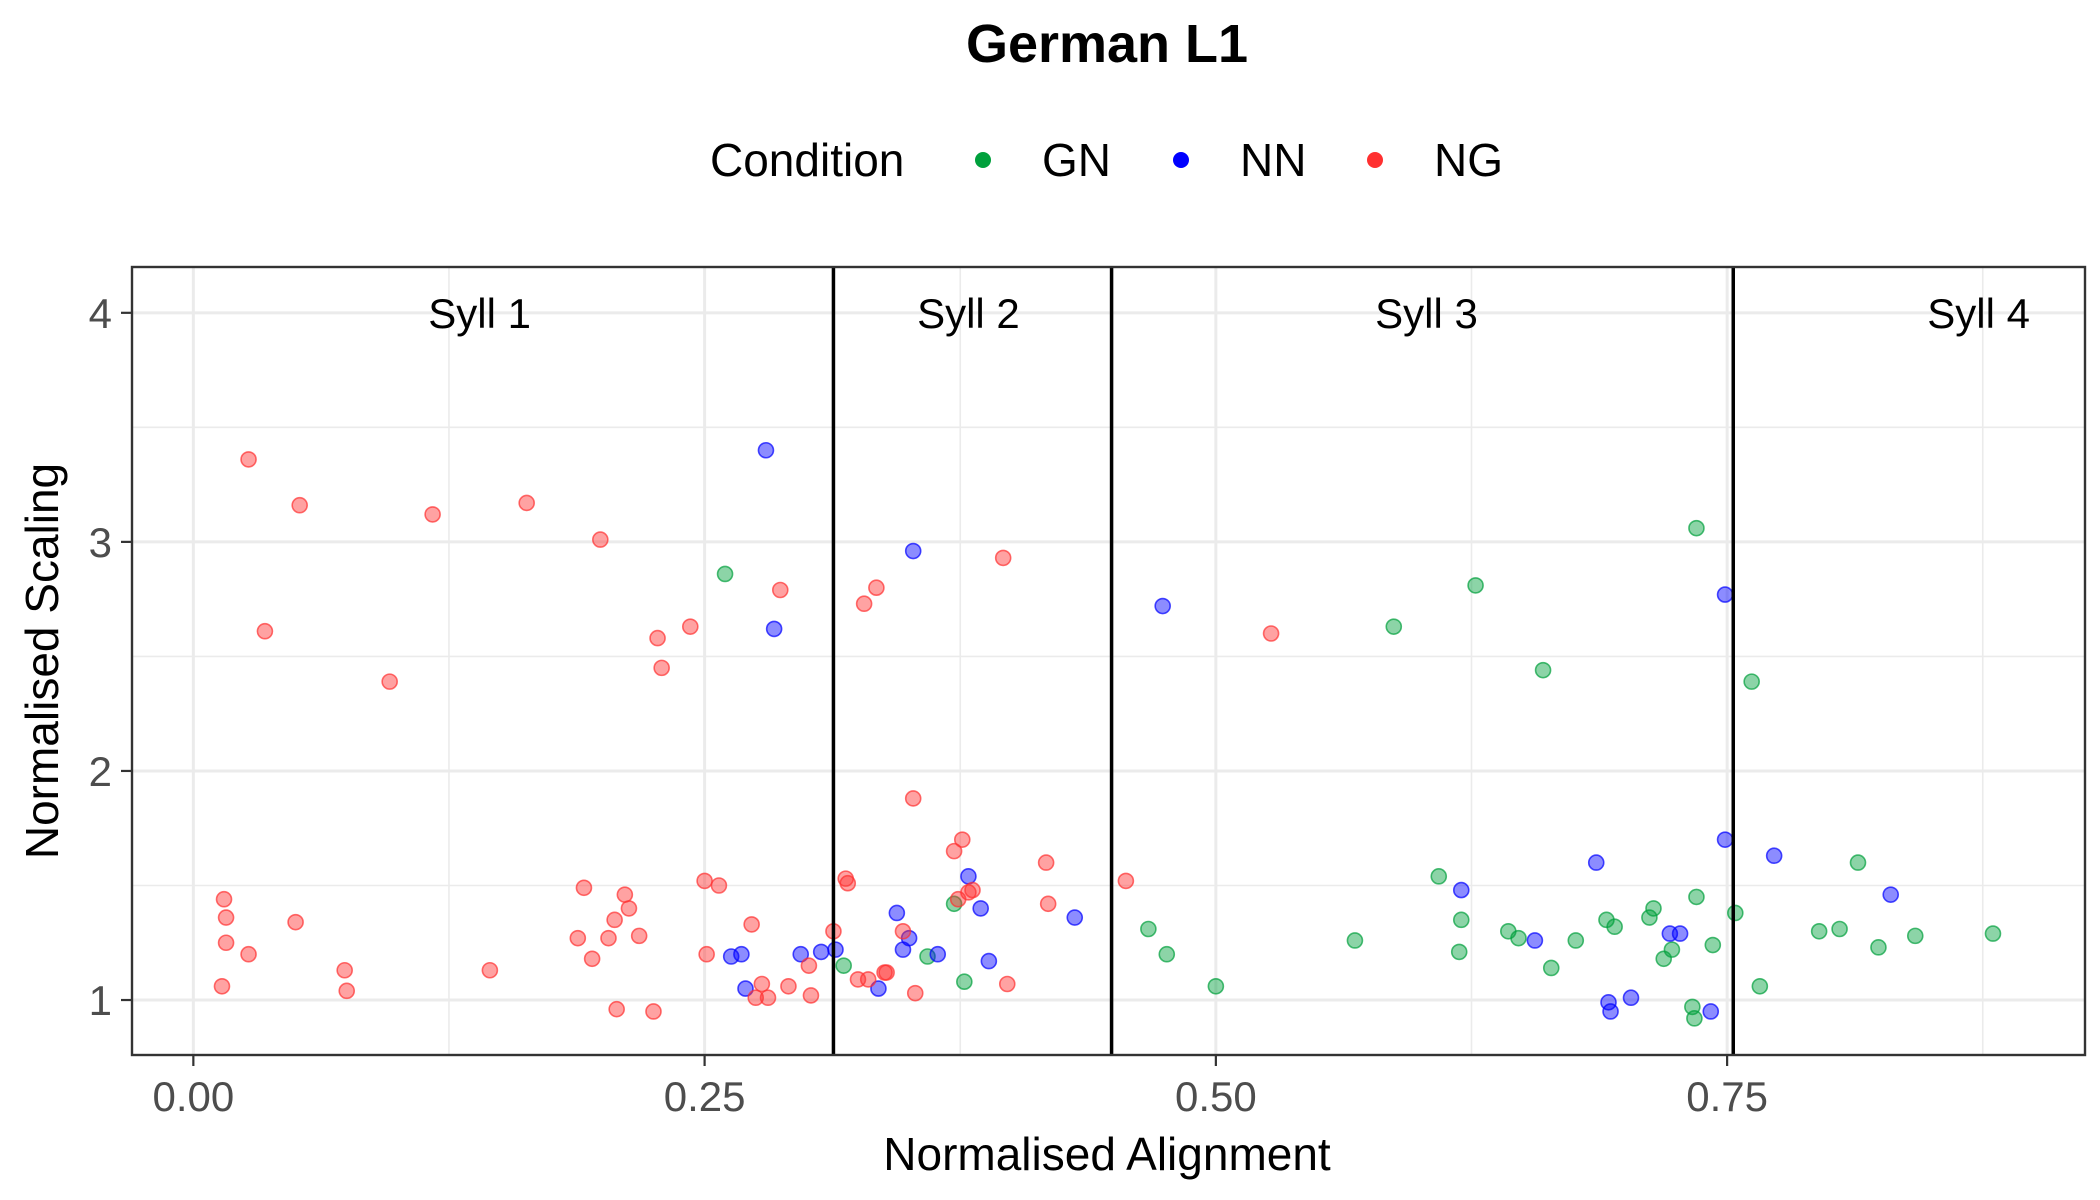 Image resolution: width=2100 pixels, height=1200 pixels. I want to click on y-tick-label: 3, so click(100, 542).